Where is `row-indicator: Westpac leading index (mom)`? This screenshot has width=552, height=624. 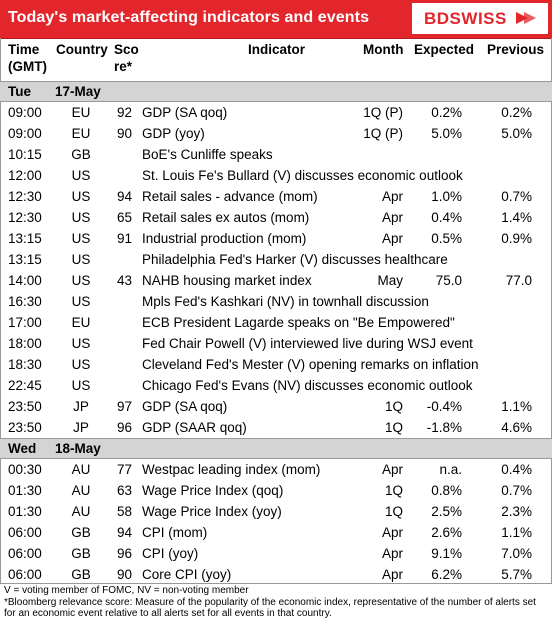 row-indicator: Westpac leading index (mom) is located at coordinates (231, 469).